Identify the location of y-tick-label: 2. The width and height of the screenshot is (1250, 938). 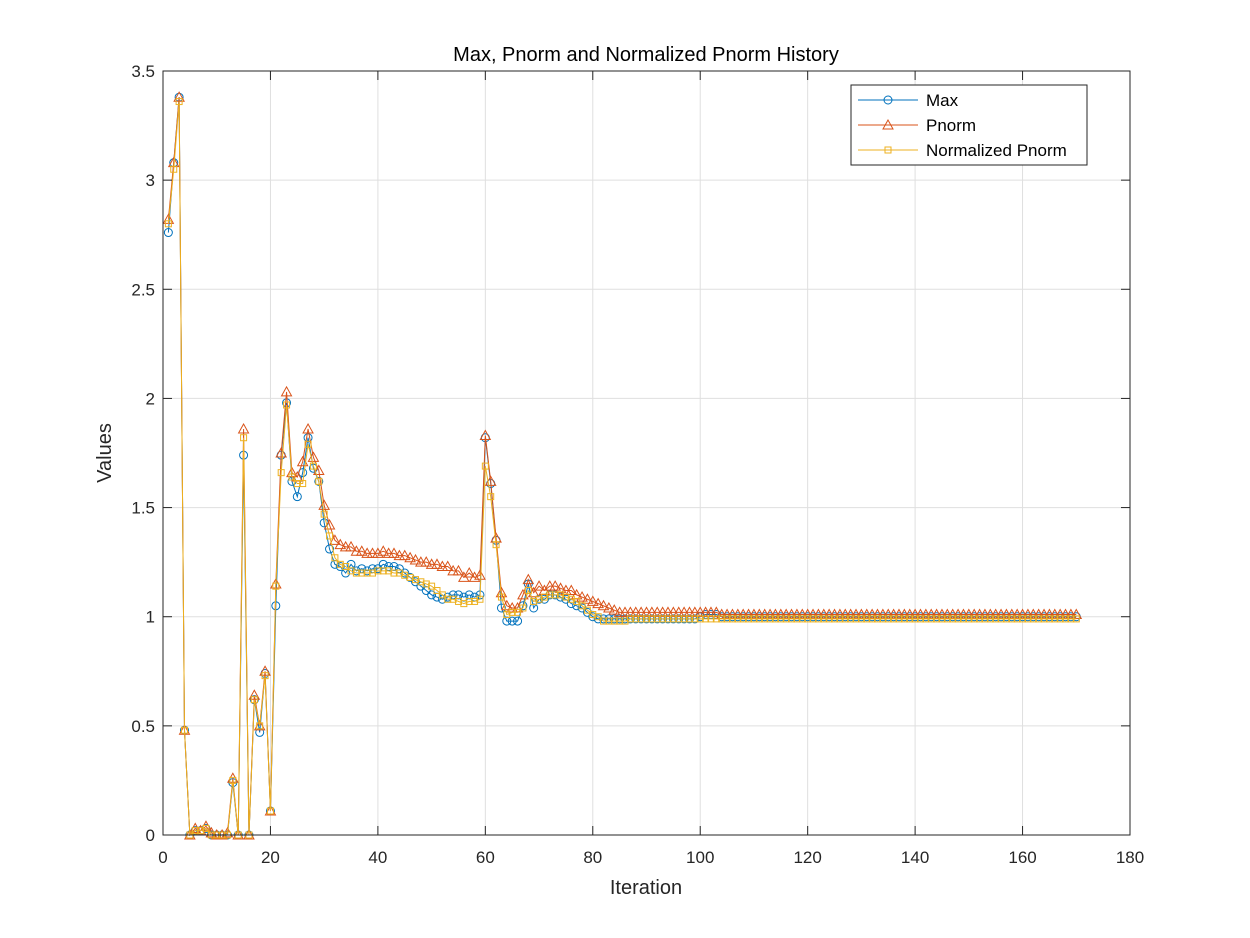
(150, 398).